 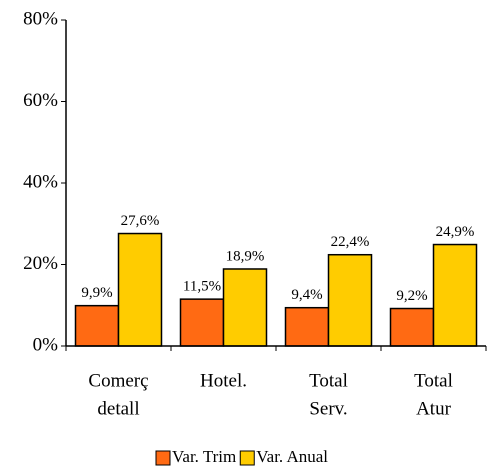 I want to click on value-label: 11,5%, so click(x=202, y=287).